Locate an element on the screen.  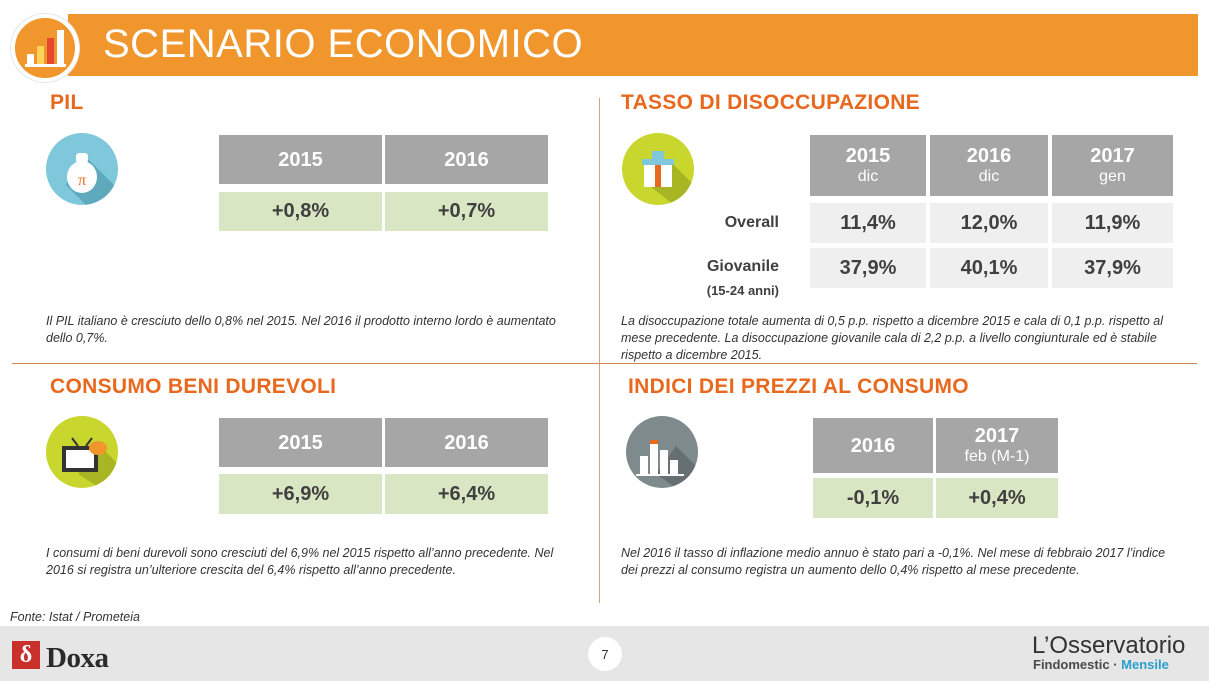
overall-value-2016: 12,0% is located at coordinates (989, 223).